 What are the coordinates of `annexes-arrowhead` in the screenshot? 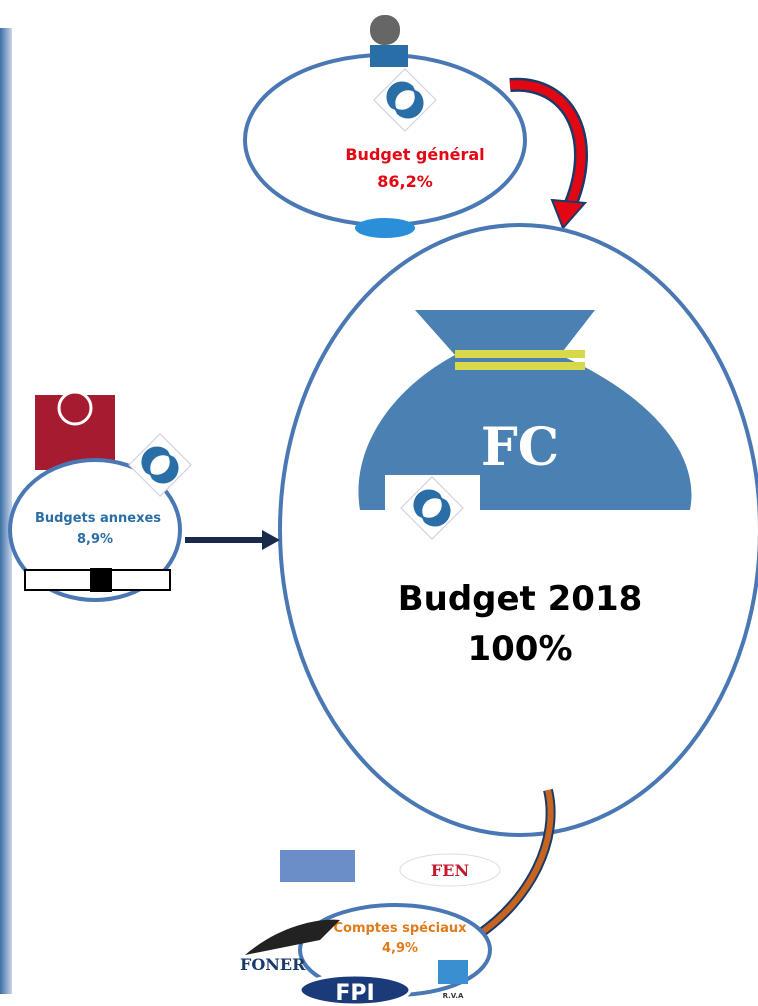 It's located at (271, 540).